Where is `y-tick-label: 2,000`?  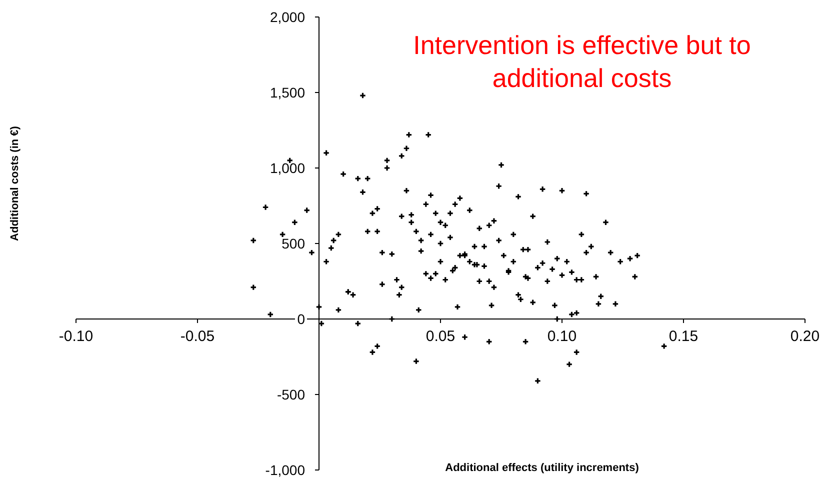 y-tick-label: 2,000 is located at coordinates (288, 17).